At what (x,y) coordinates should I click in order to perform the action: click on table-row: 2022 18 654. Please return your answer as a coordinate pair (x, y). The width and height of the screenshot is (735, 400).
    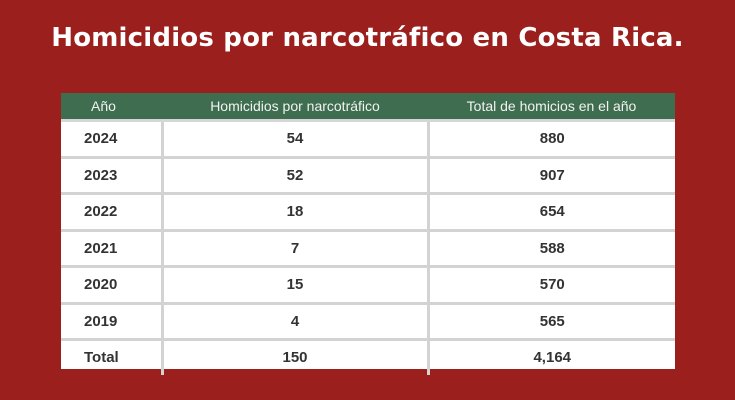
    Looking at the image, I should click on (368, 212).